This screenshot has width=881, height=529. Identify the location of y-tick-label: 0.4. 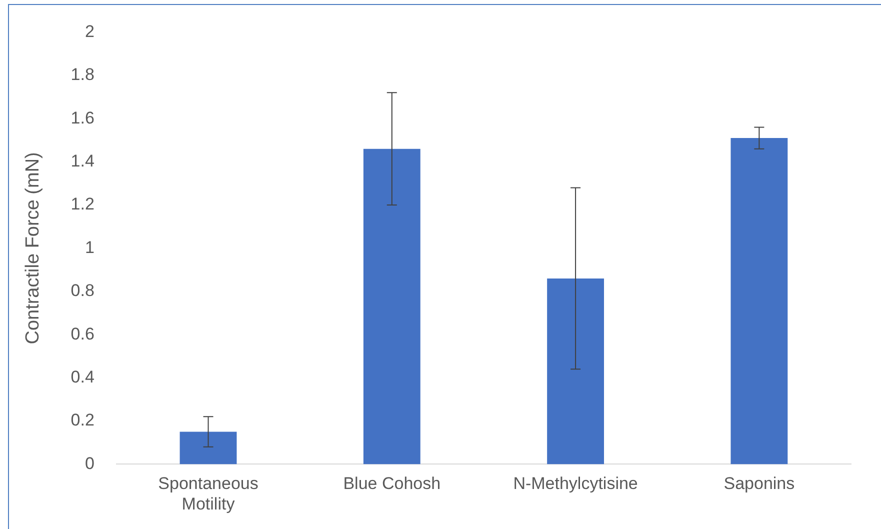
(82, 376).